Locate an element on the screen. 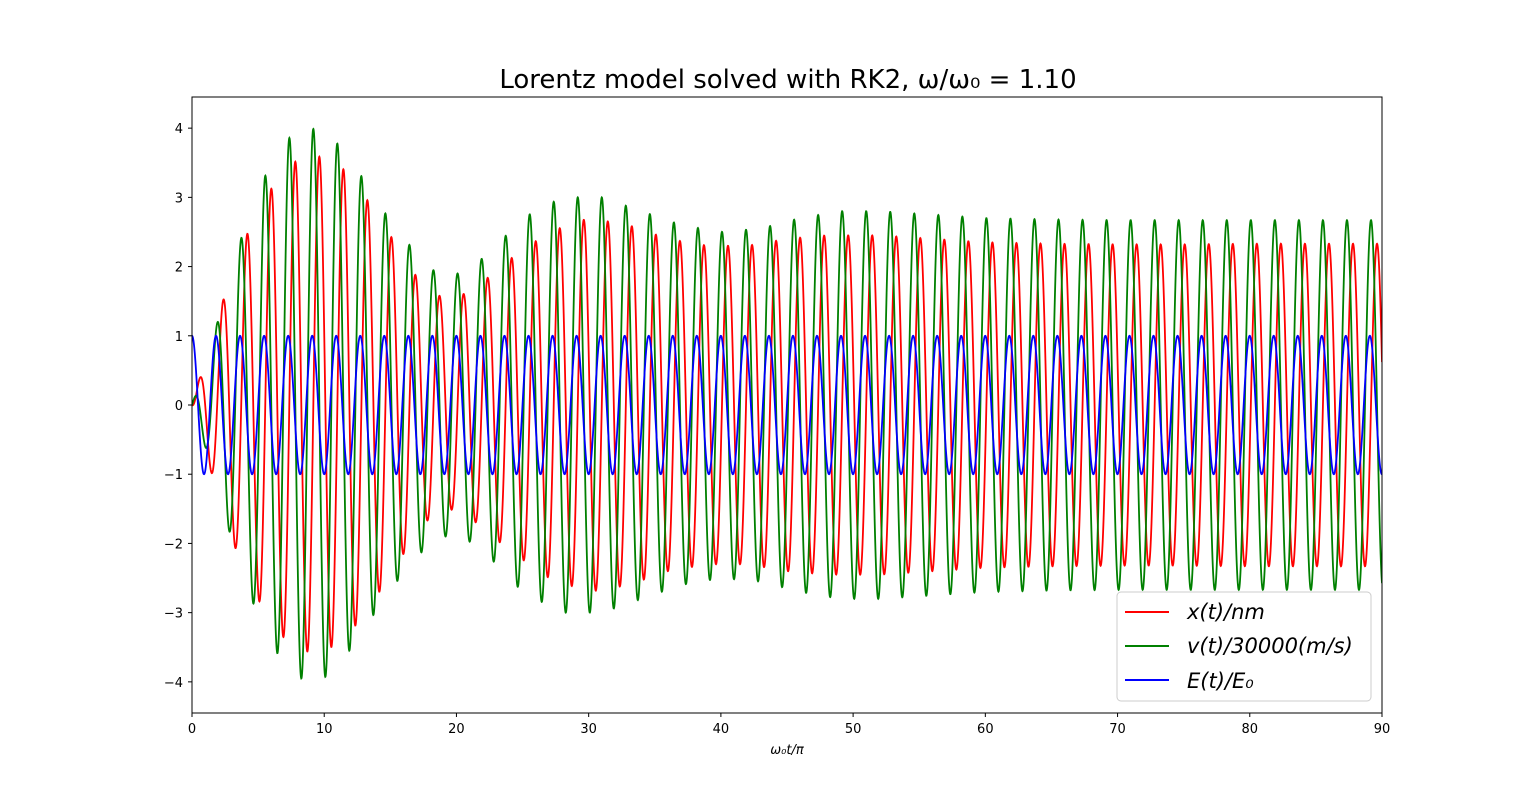  series-line-e is located at coordinates (787, 405).